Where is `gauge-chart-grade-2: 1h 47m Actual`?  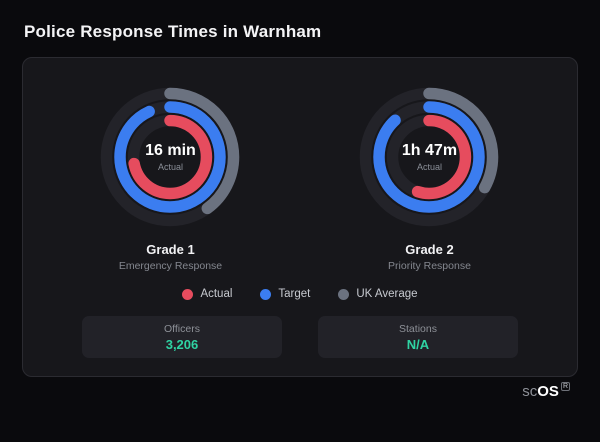
gauge-chart-grade-2: 1h 47m Actual is located at coordinates (429, 157).